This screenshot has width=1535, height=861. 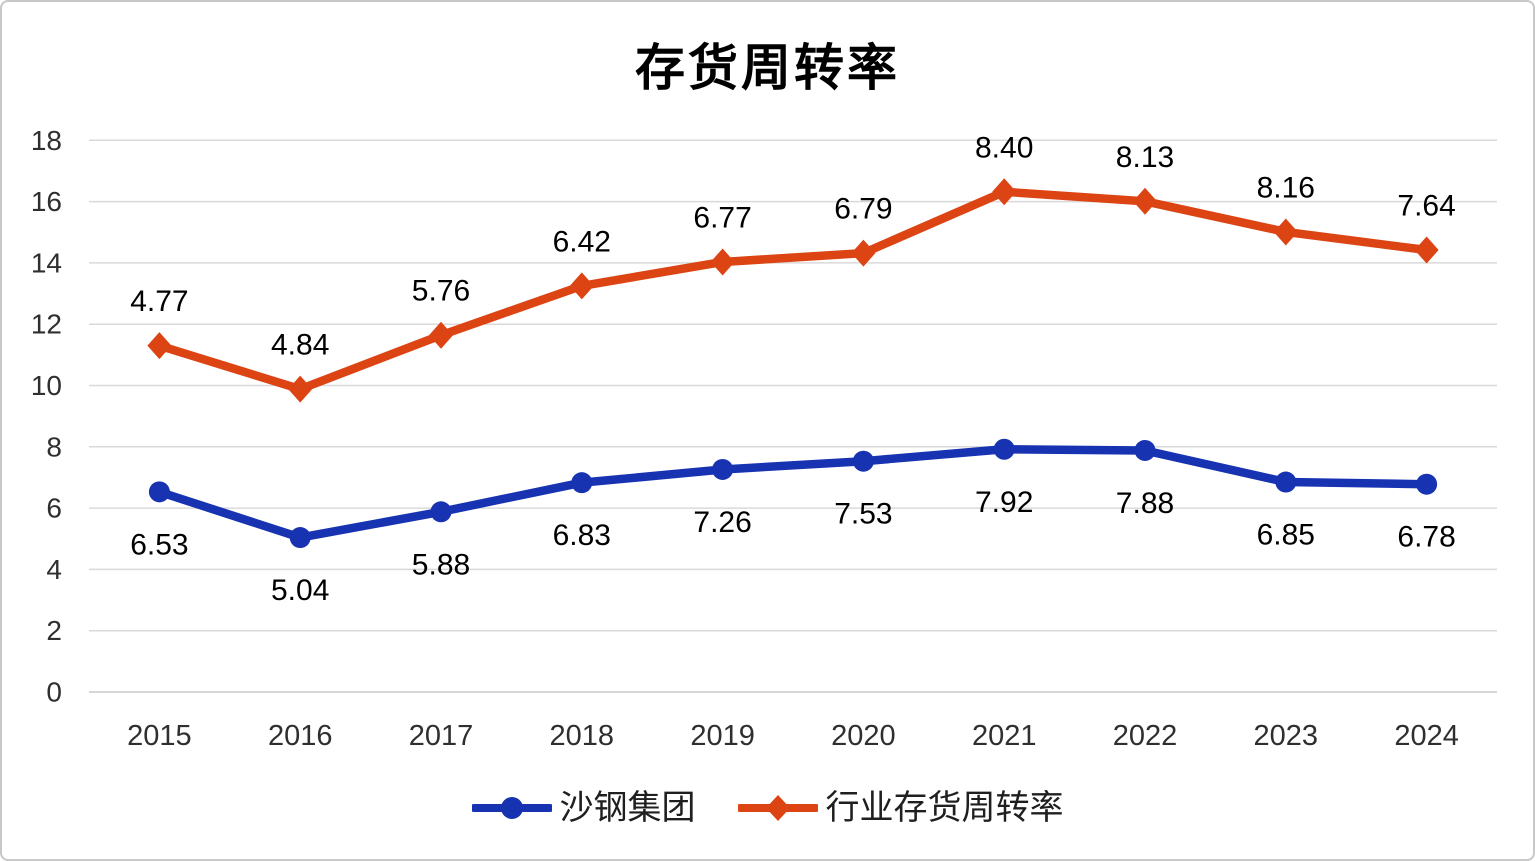 What do you see at coordinates (46, 324) in the screenshot?
I see `y-tick-label: 12` at bounding box center [46, 324].